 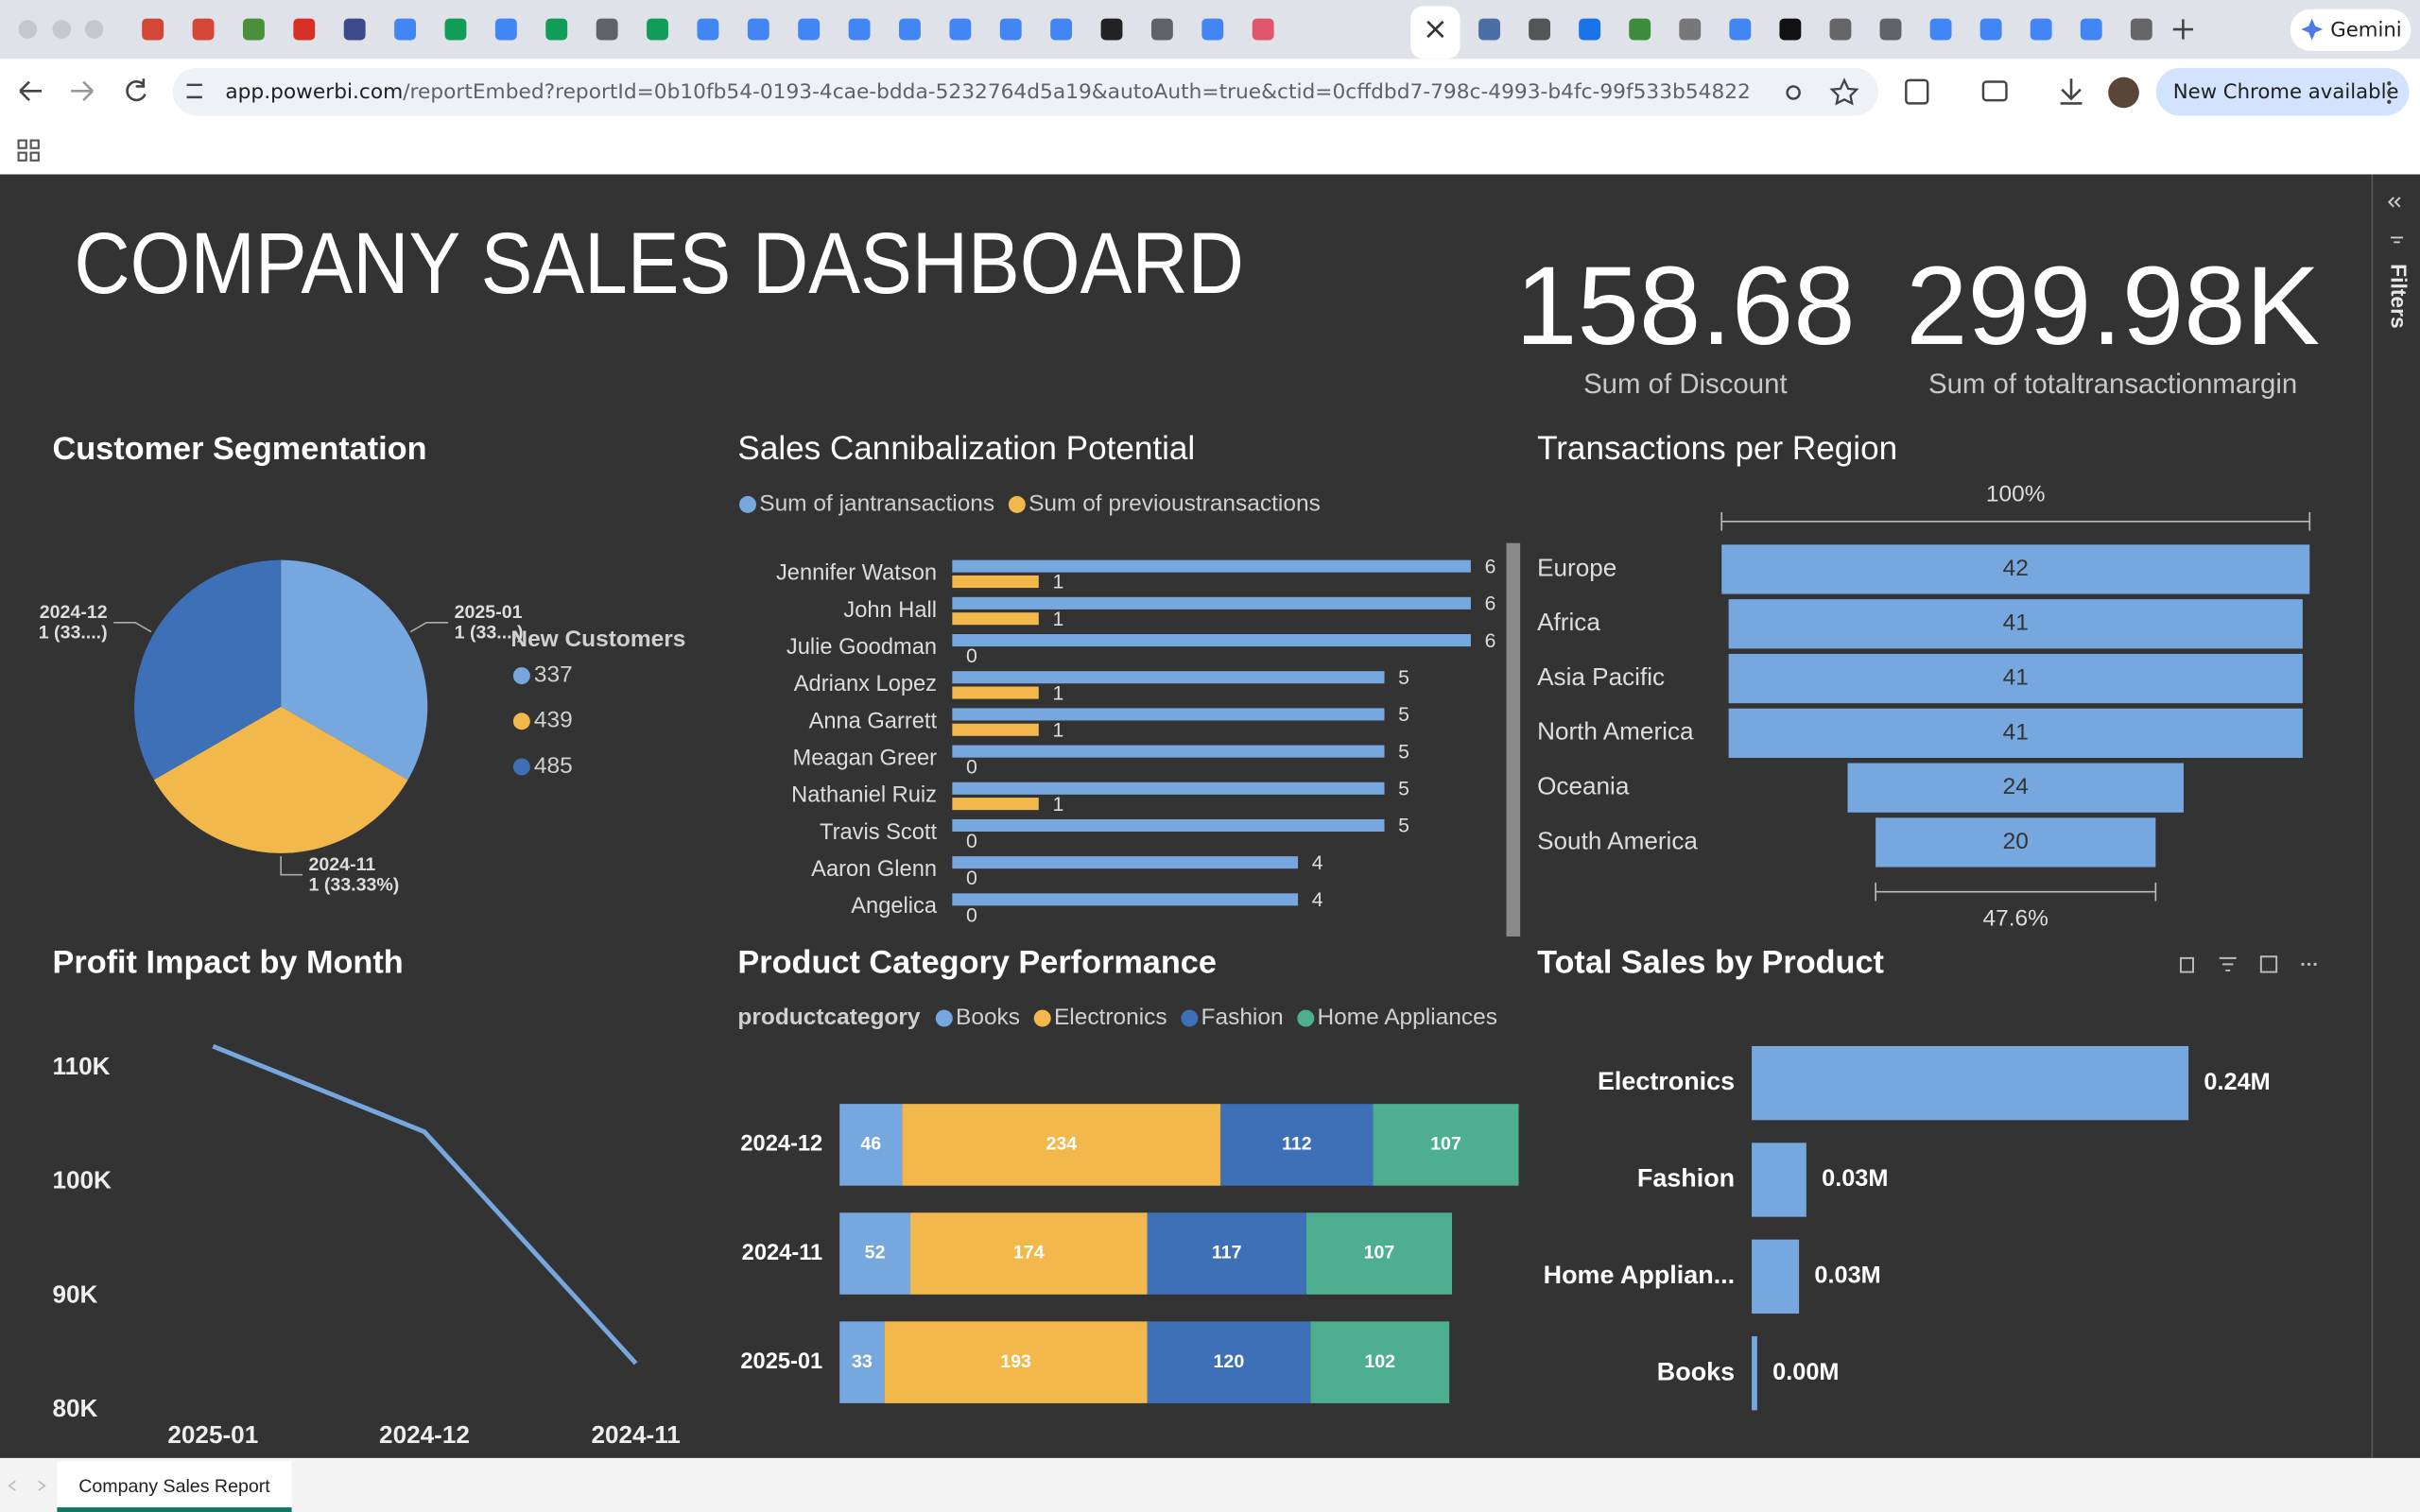 What do you see at coordinates (28, 29) in the screenshot?
I see `window-close` at bounding box center [28, 29].